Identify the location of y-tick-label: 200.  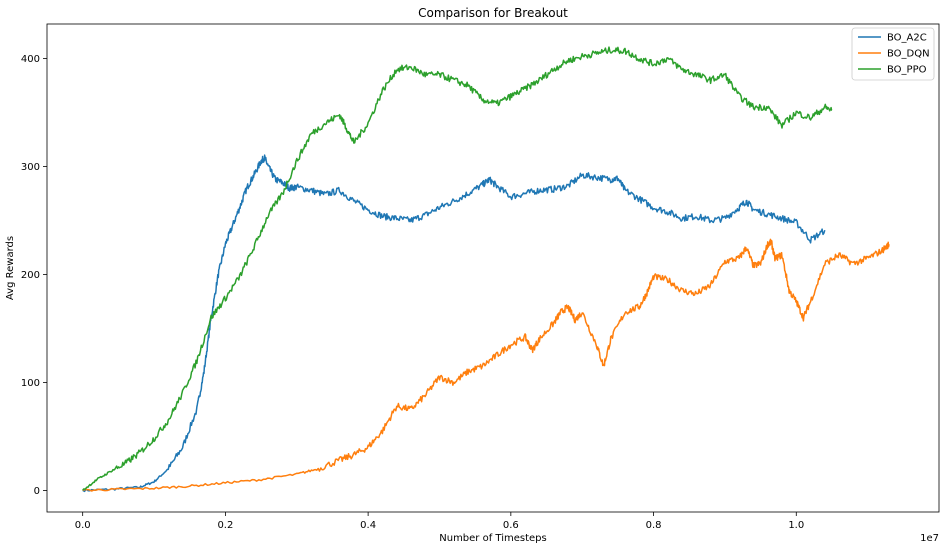
(30, 275).